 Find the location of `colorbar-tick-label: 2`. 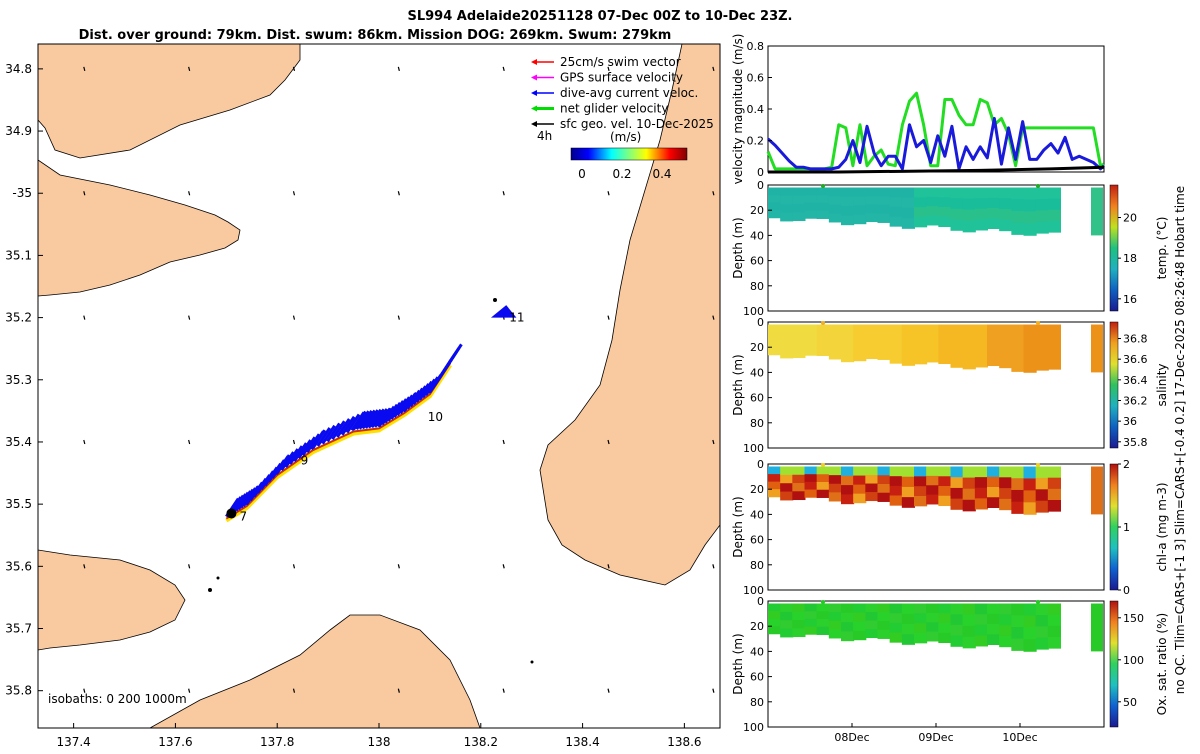

colorbar-tick-label: 2 is located at coordinates (1126, 464).